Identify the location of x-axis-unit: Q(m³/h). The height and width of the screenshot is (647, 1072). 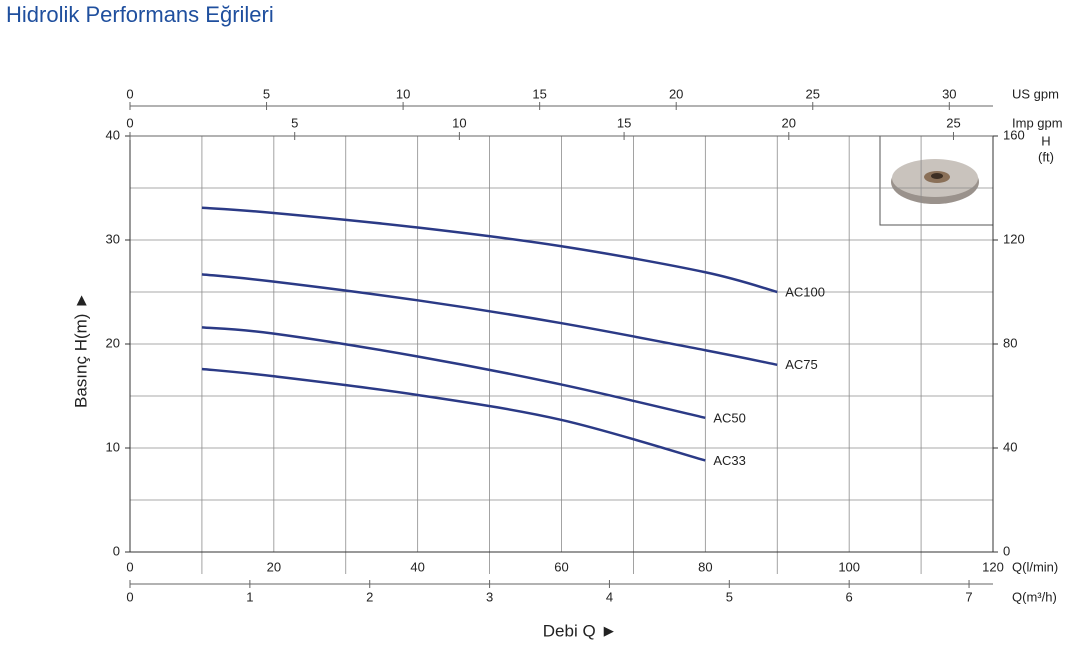
(1034, 596).